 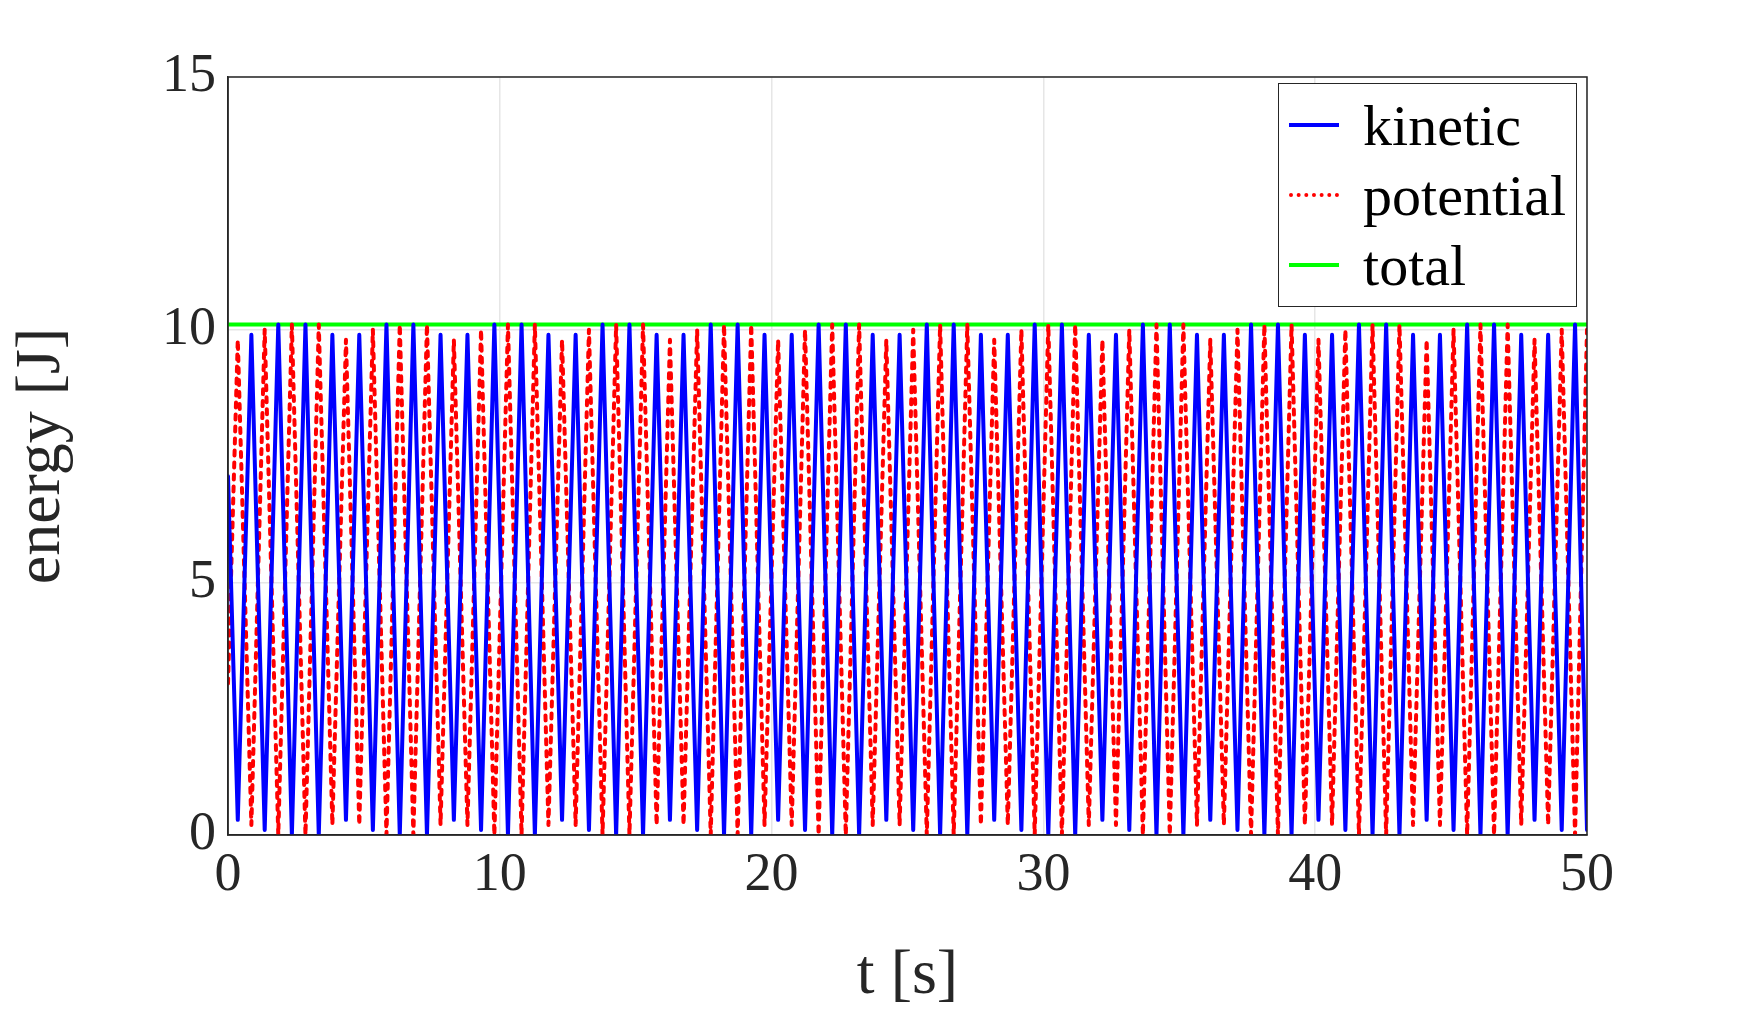 I want to click on y-tick-label: 15, so click(x=189, y=73).